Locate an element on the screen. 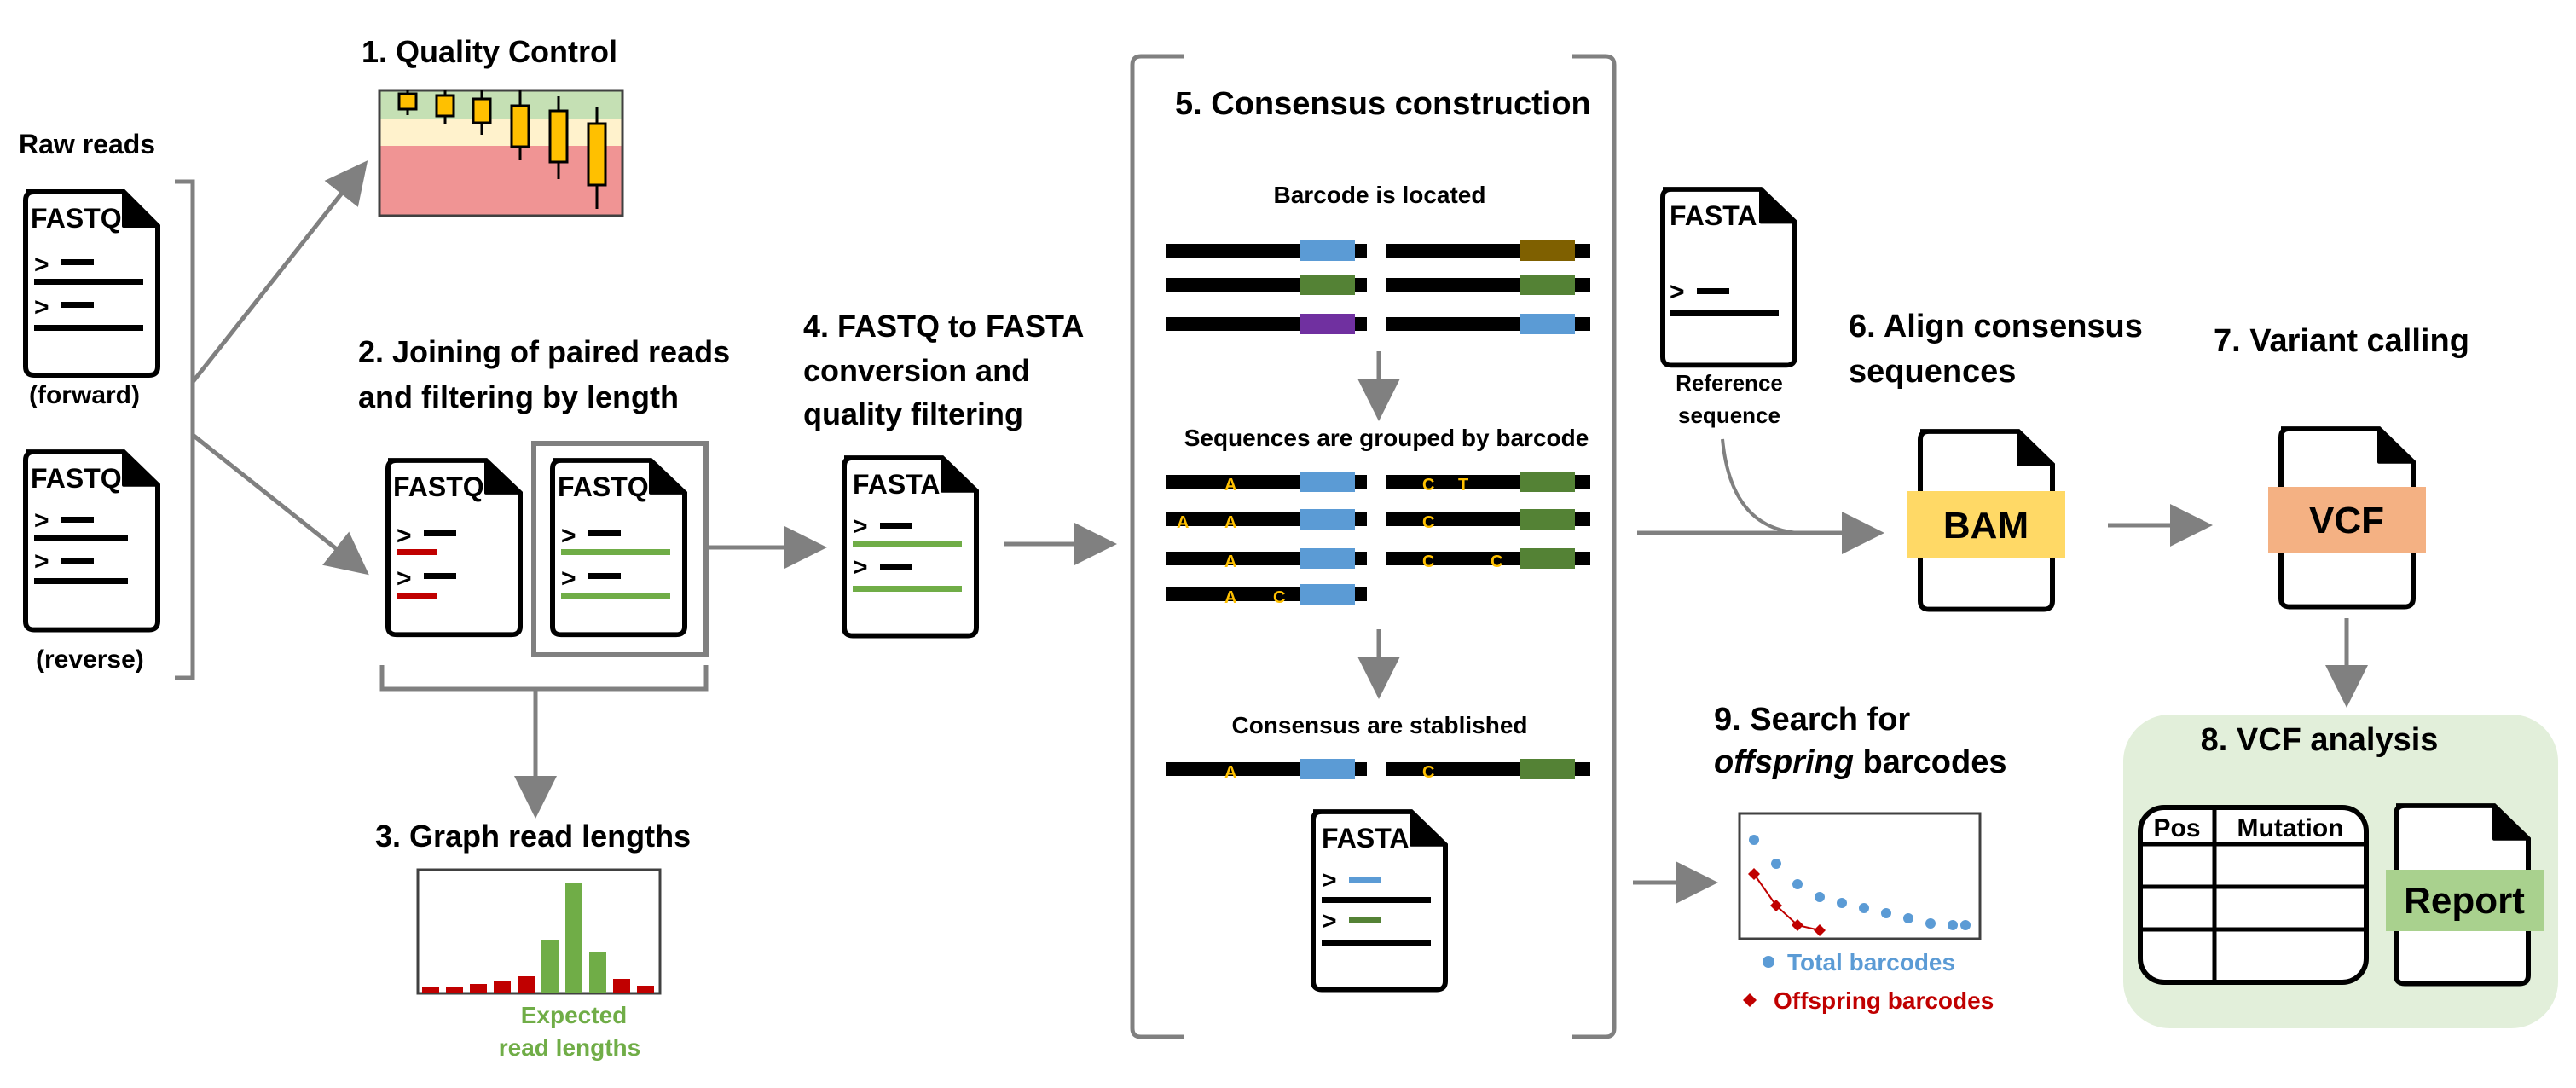 This screenshot has width=2576, height=1088. step9-title-line1: 9. Search for is located at coordinates (1812, 720).